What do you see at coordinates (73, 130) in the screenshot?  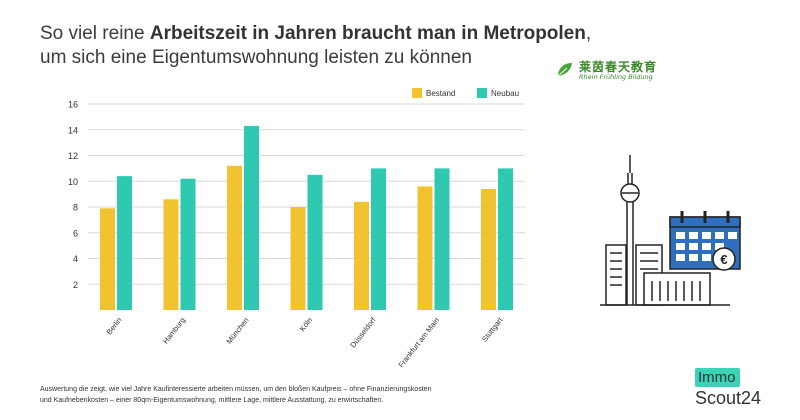 I see `y-tick-label: 14` at bounding box center [73, 130].